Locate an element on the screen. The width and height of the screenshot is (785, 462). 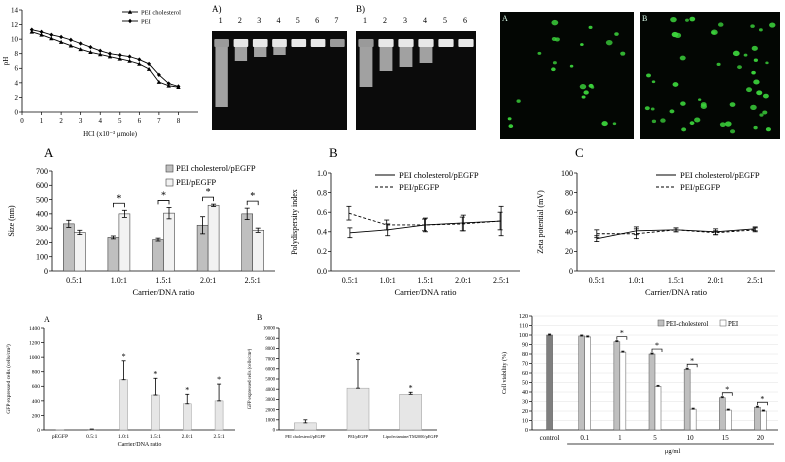
y-tick-label: 0.2 is located at coordinates (322, 251).